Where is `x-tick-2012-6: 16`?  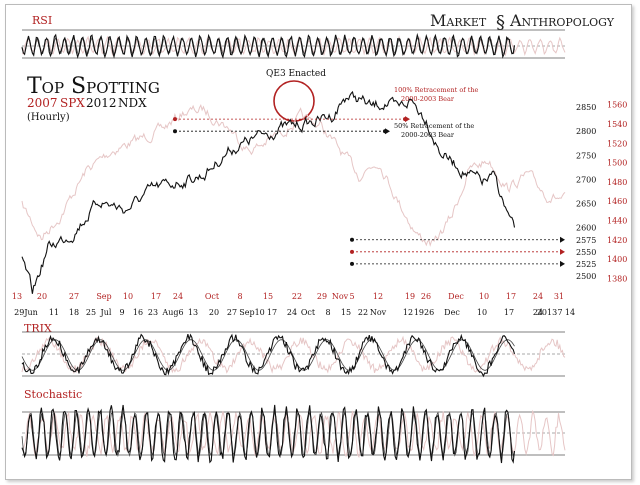 x-tick-2012-6: 16 is located at coordinates (138, 312).